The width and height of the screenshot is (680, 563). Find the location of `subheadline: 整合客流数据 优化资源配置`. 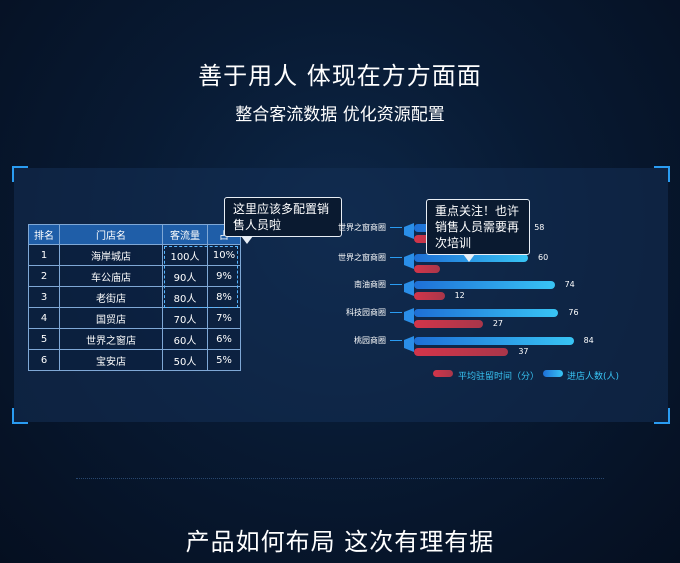

subheadline: 整合客流数据 优化资源配置 is located at coordinates (340, 115).